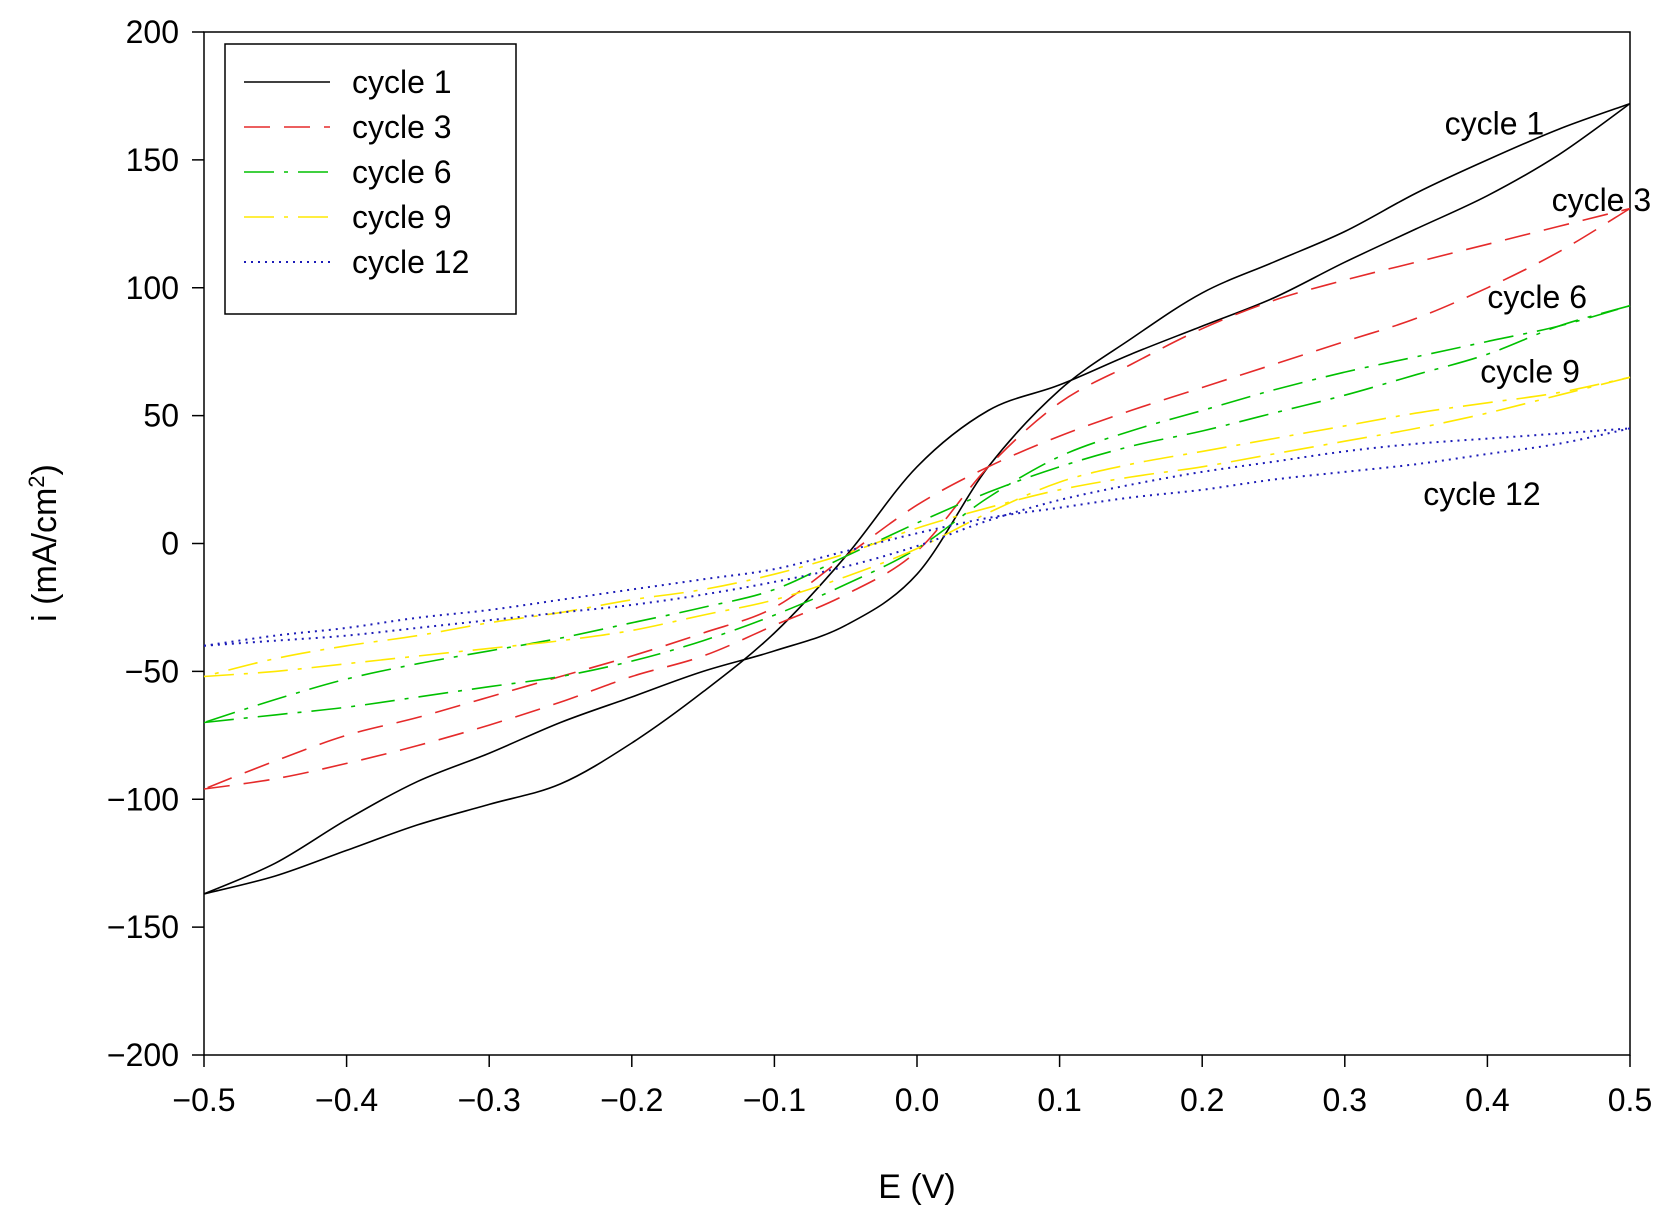 The height and width of the screenshot is (1214, 1663). What do you see at coordinates (152, 160) in the screenshot?
I see `y-tick-label: 150` at bounding box center [152, 160].